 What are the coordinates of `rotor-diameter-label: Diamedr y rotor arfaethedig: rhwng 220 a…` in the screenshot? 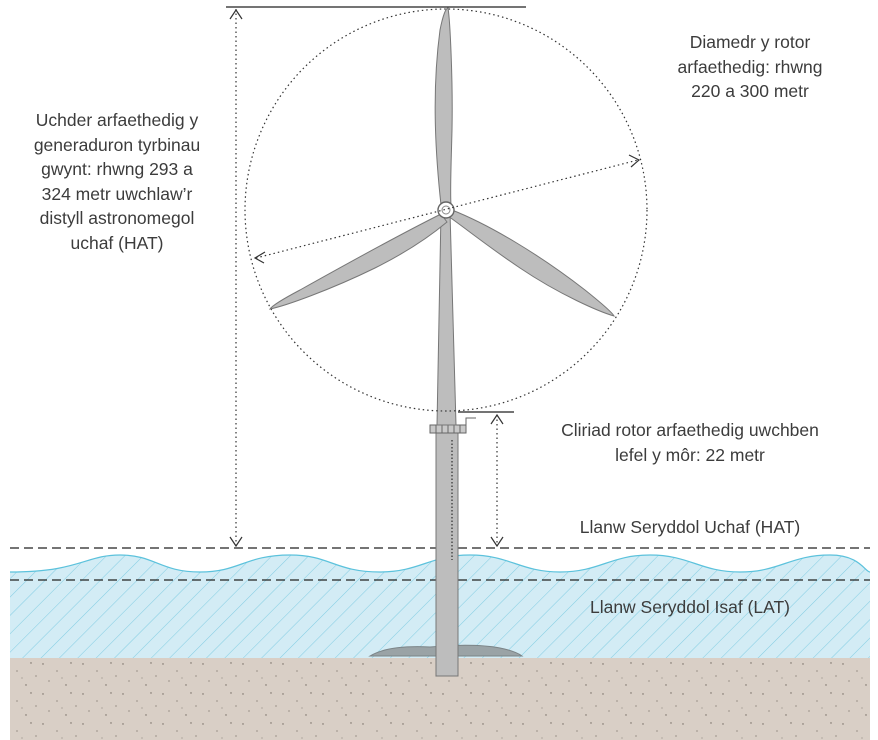 It's located at (750, 66).